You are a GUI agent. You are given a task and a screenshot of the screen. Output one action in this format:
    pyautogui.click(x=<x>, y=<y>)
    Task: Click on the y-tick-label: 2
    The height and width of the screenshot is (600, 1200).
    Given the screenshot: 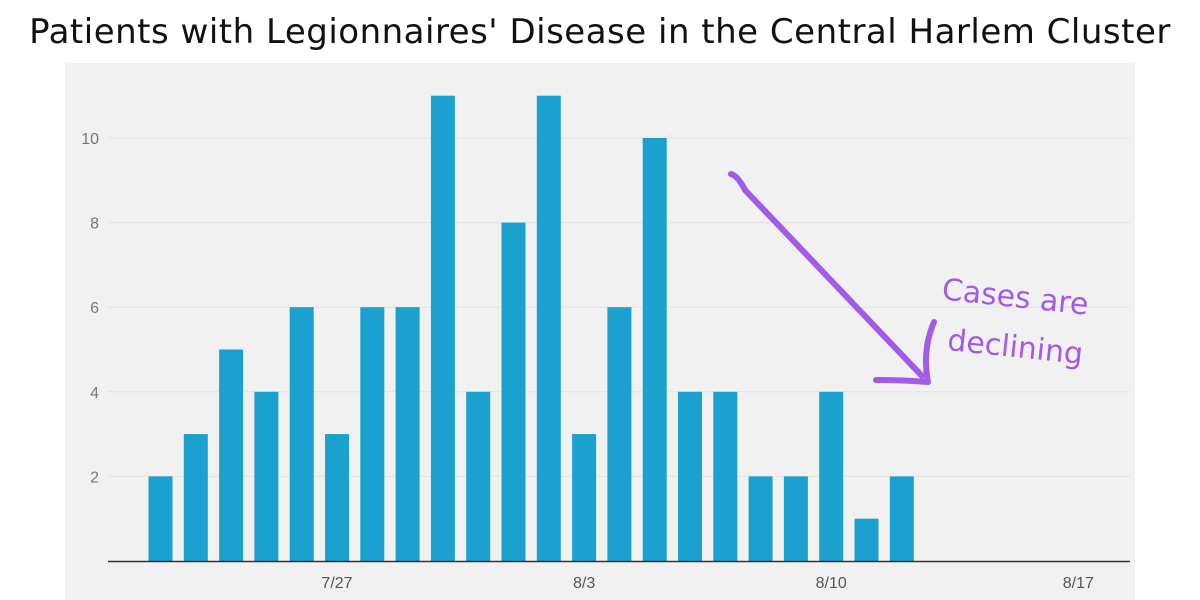 What is the action you would take?
    pyautogui.click(x=94, y=477)
    